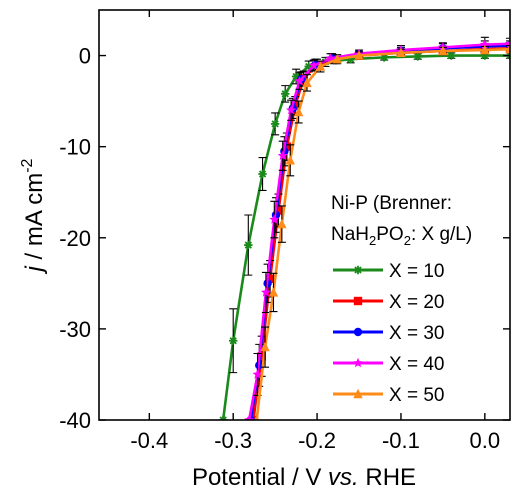  I want to click on y-tick-label: -10, so click(75, 147).